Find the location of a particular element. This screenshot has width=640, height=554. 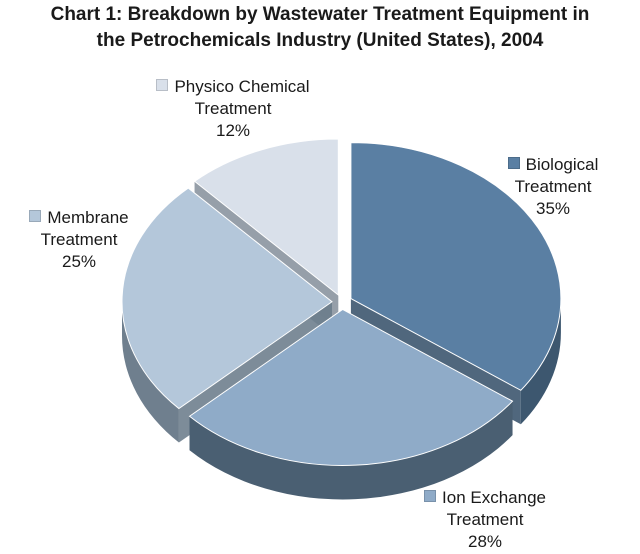

slice-pct-ion-exchange: 28% is located at coordinates (485, 541).